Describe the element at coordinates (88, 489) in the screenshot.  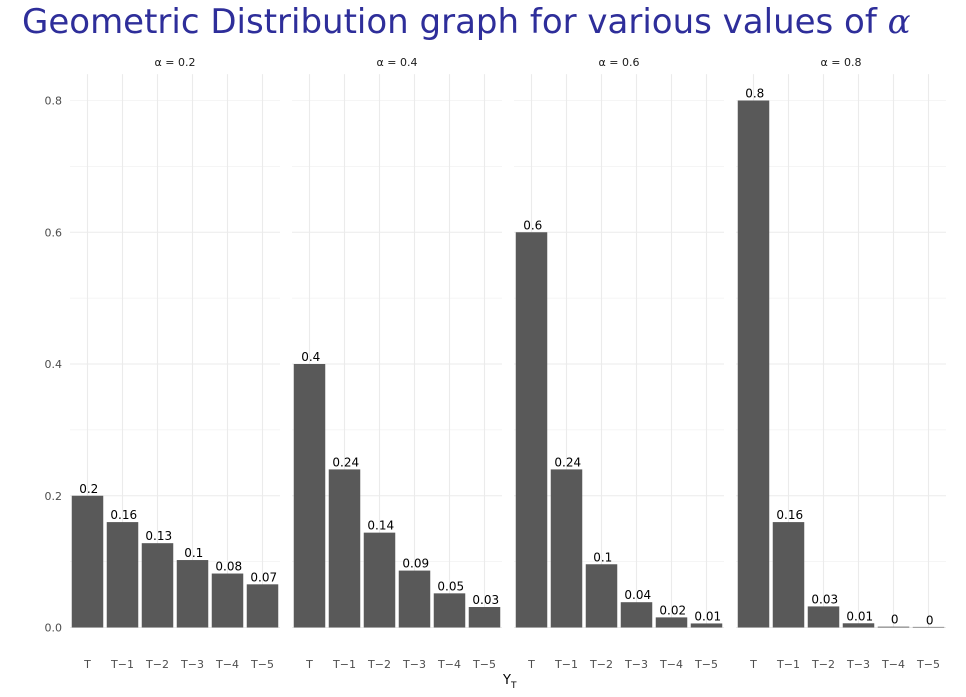
I see `data-label: 0.2` at that location.